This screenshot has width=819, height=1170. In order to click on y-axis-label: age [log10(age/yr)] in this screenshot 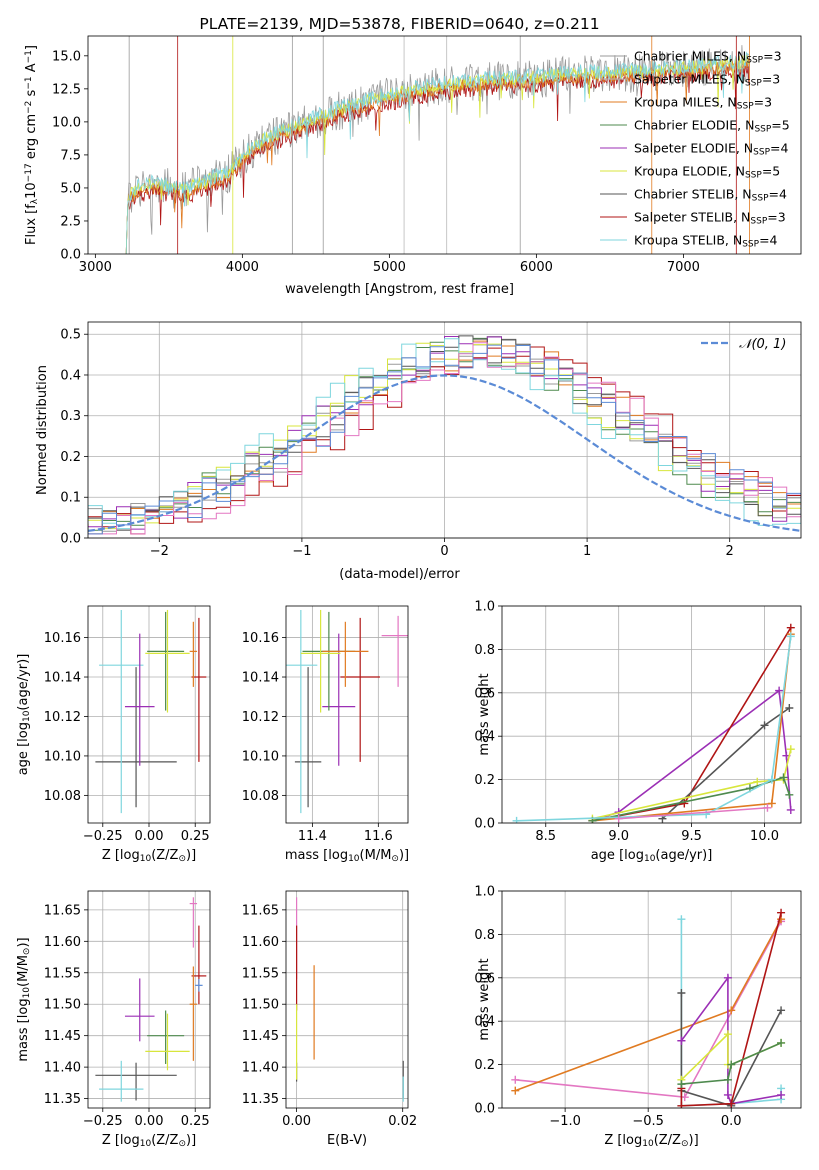, I will do `click(24, 715)`.